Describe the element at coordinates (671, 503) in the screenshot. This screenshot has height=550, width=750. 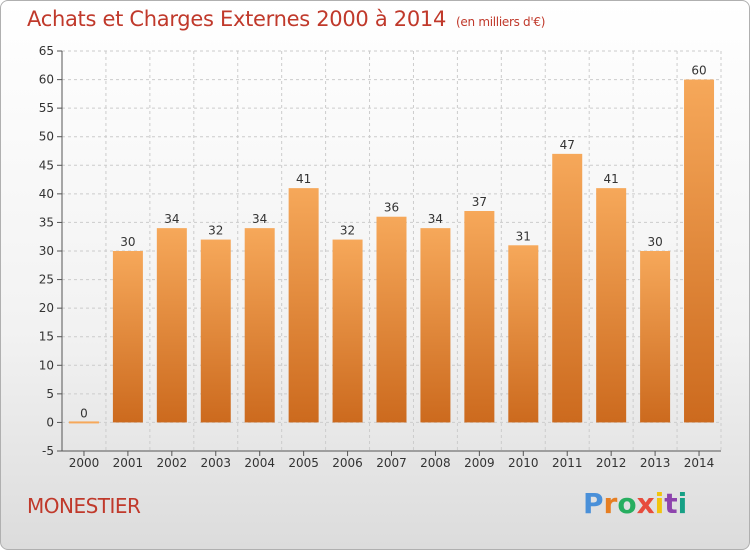
I see `logo-letter: t` at that location.